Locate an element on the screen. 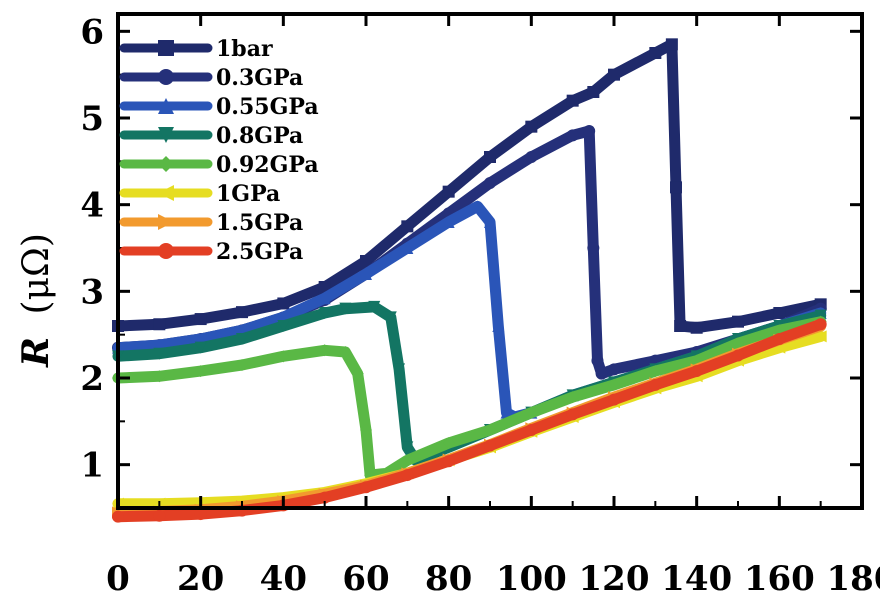 The height and width of the screenshot is (600, 880). y-axis-label-symbol: R is located at coordinates (36, 352).